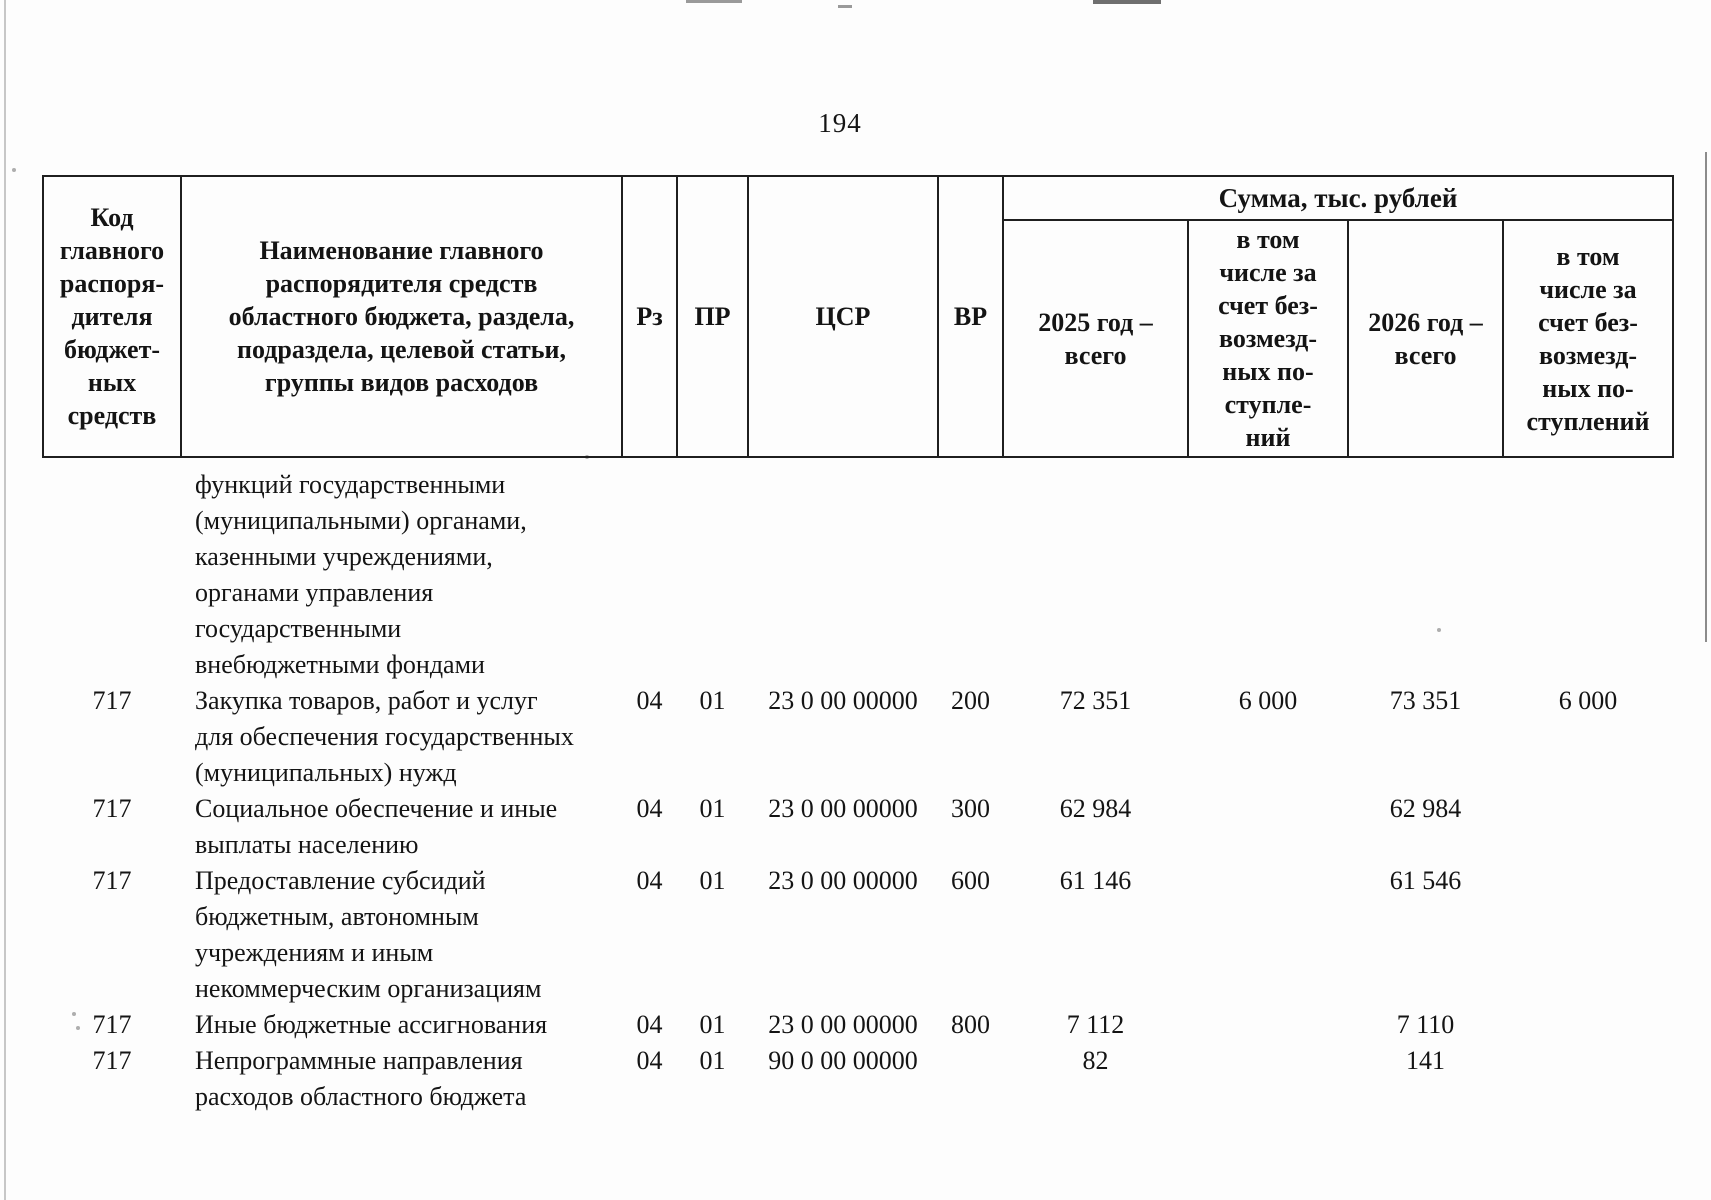  Describe the element at coordinates (970, 880) in the screenshot. I see `cell-vr: 600` at that location.